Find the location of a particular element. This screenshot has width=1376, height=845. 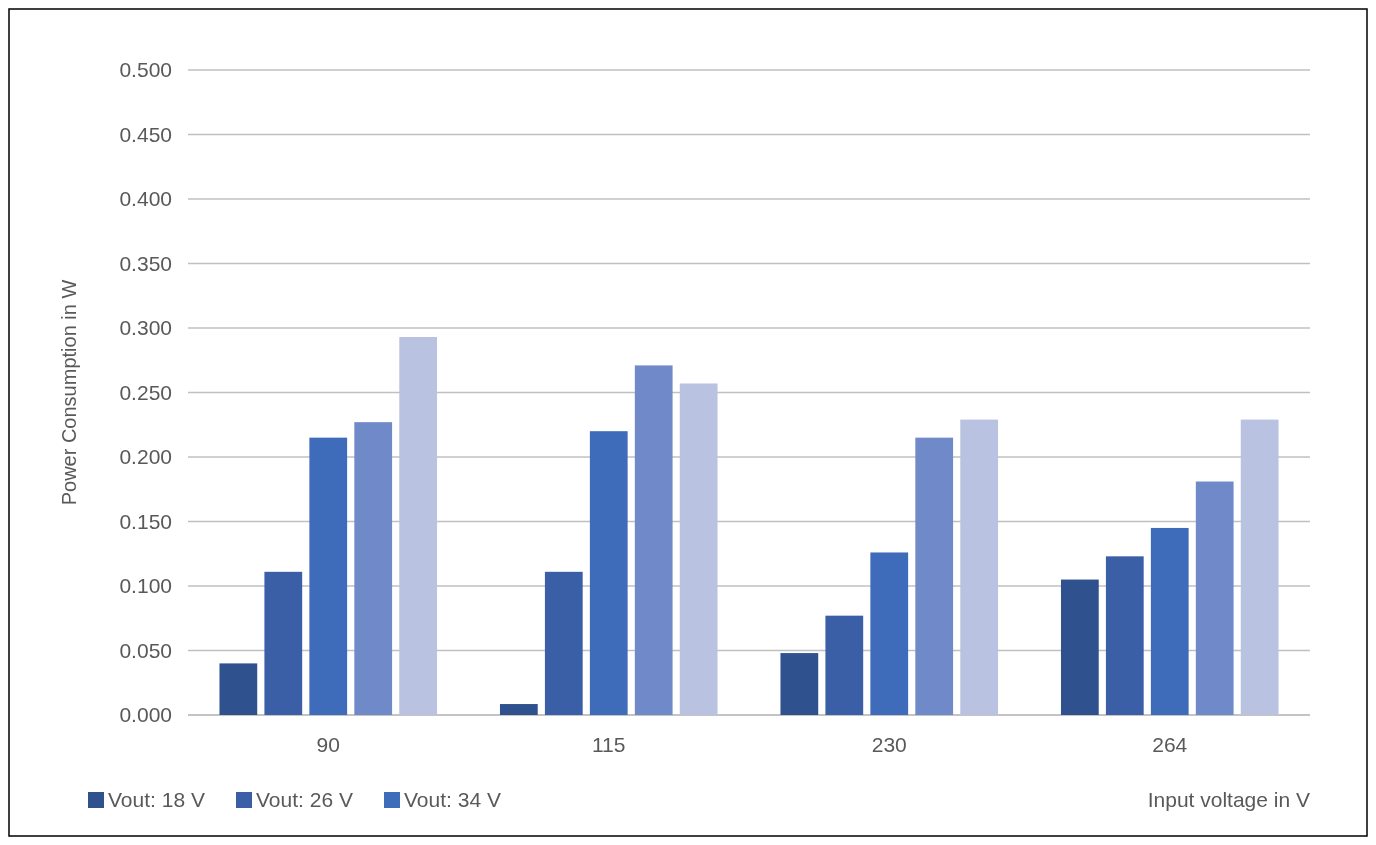

y-tick-label: 0.450 is located at coordinates (145, 134).